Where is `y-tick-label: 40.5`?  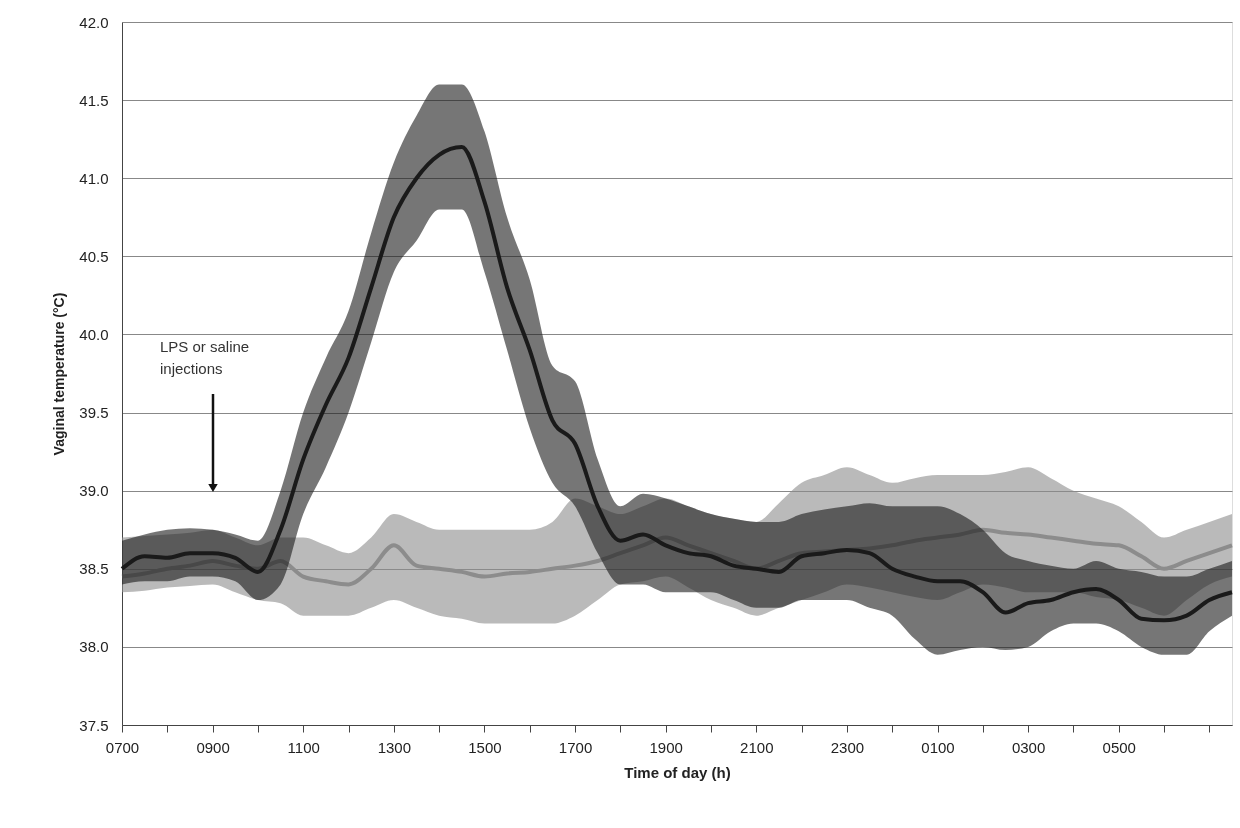 y-tick-label: 40.5 is located at coordinates (94, 256).